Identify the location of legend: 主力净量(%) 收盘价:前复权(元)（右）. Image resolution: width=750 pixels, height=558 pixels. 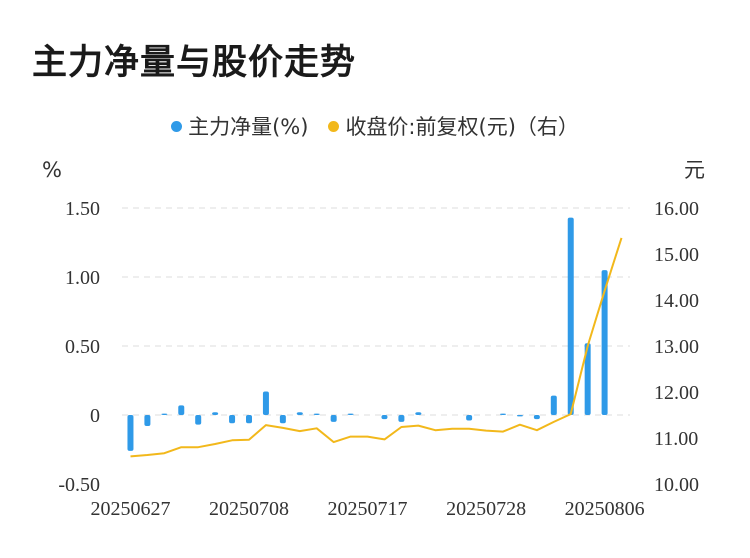
(375, 126).